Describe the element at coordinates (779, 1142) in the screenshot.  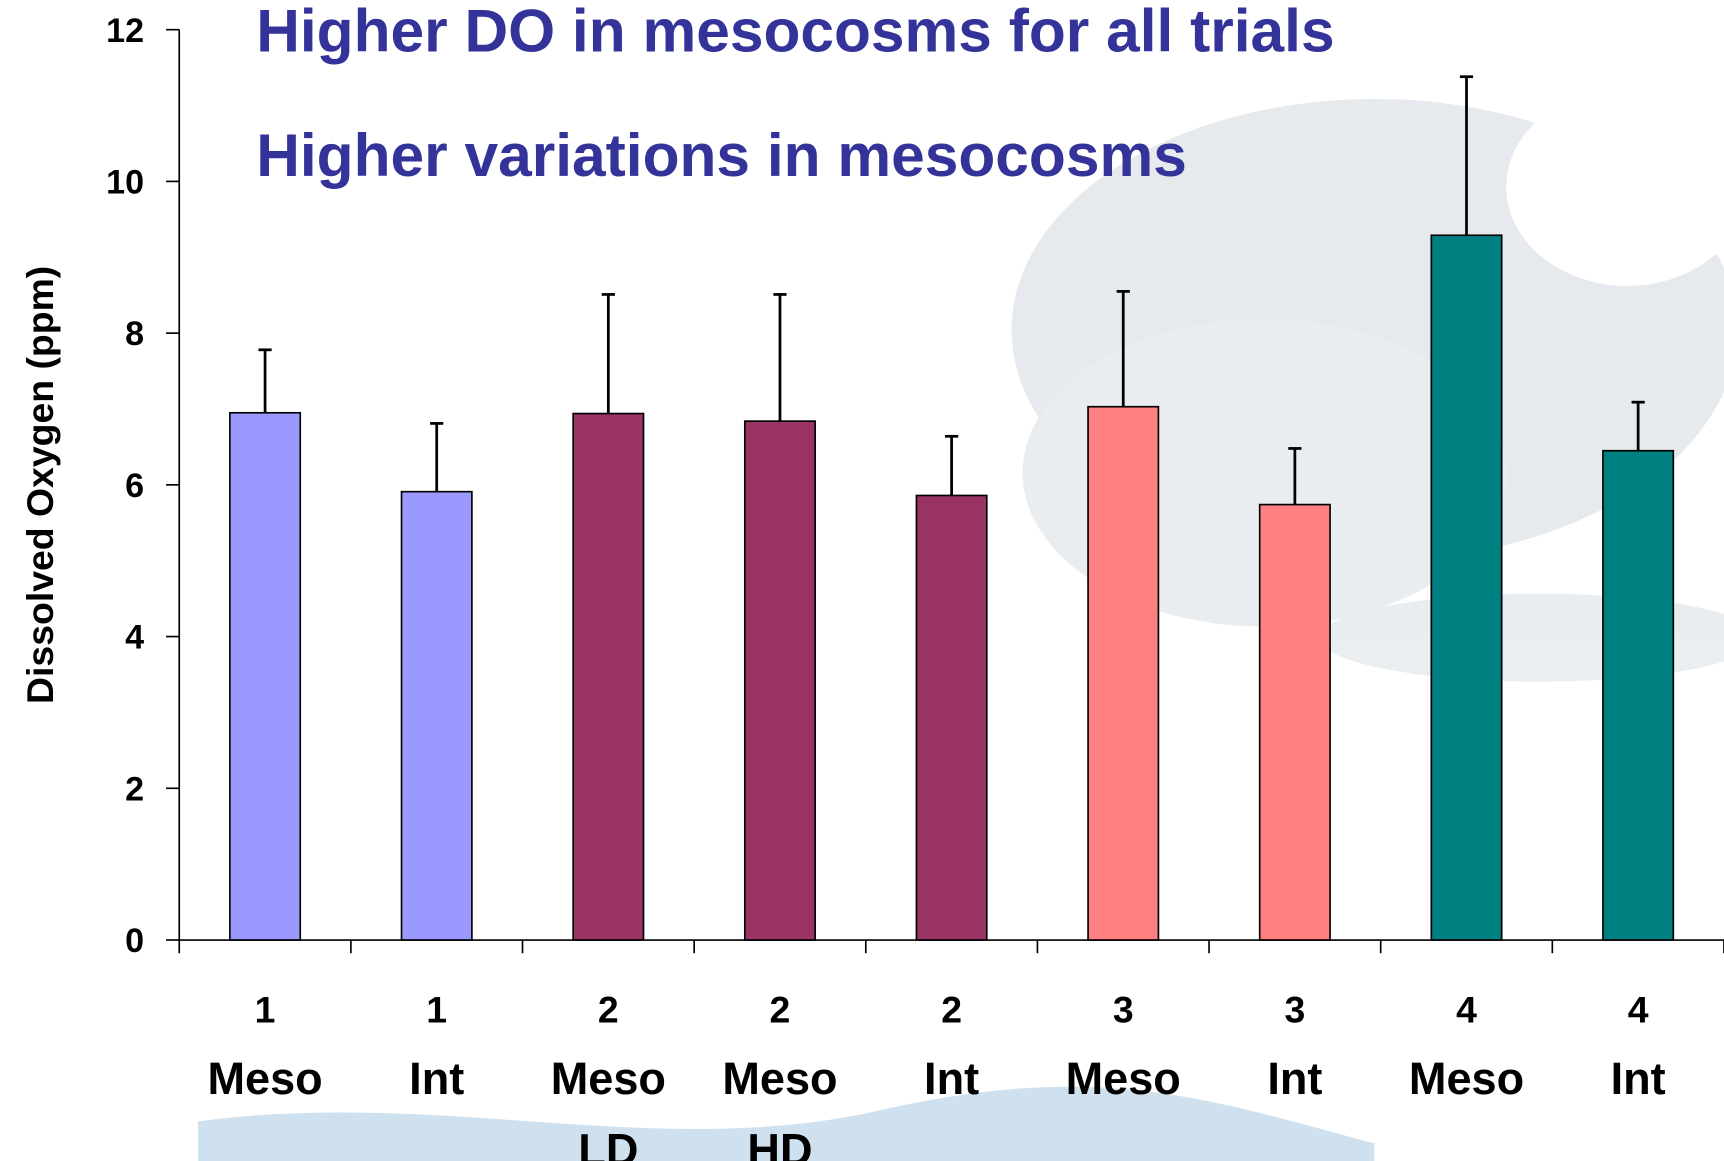
I see `x-tick-label: HD` at that location.